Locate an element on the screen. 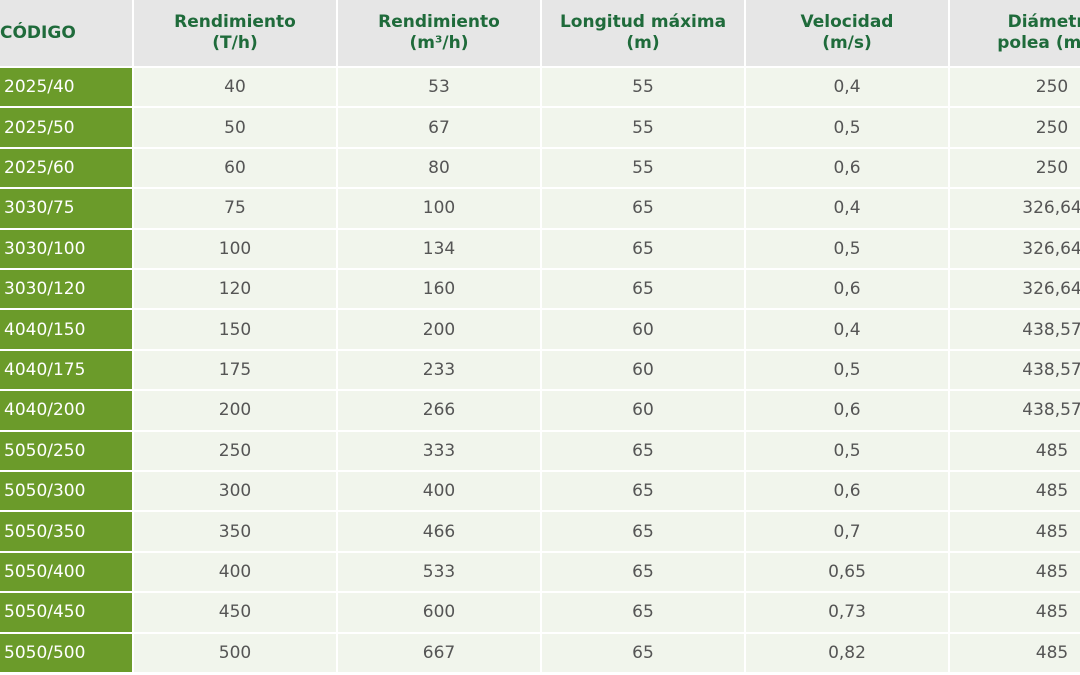  header-cell: Rendimiento (m³/h) is located at coordinates (439, 33).